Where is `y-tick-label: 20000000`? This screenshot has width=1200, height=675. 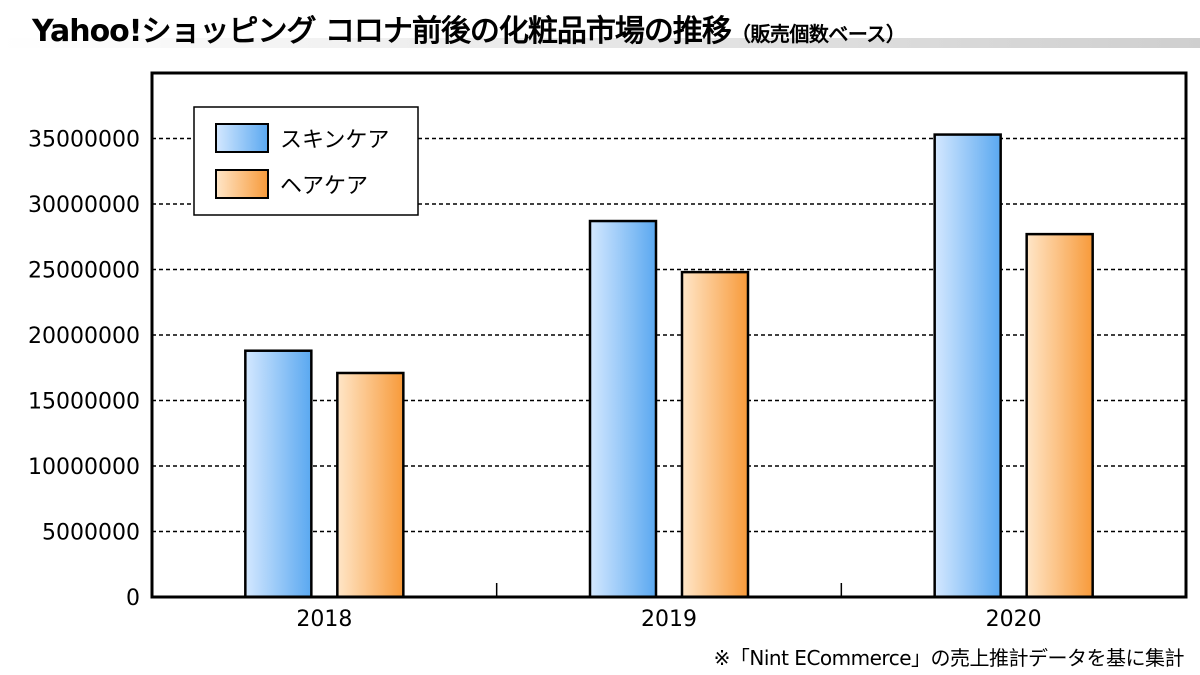 y-tick-label: 20000000 is located at coordinates (84, 336).